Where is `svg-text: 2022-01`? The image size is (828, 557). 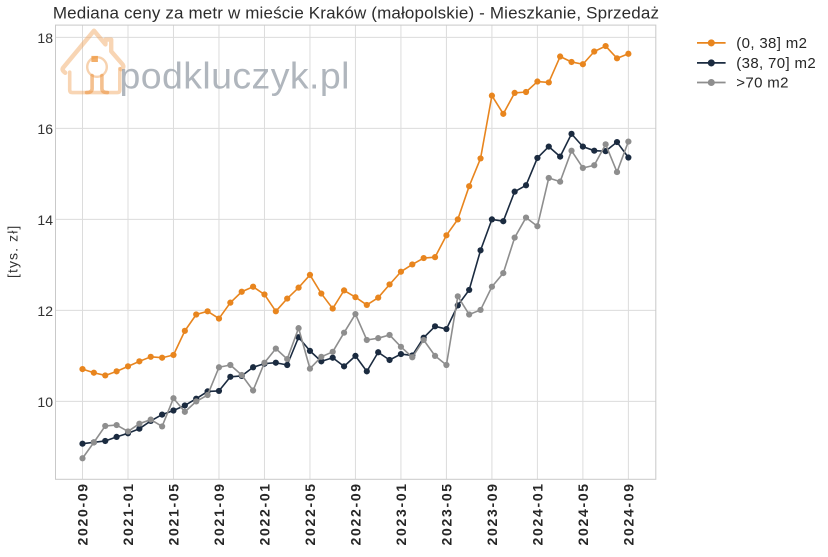 svg-text: 2022-01 is located at coordinates (264, 513).